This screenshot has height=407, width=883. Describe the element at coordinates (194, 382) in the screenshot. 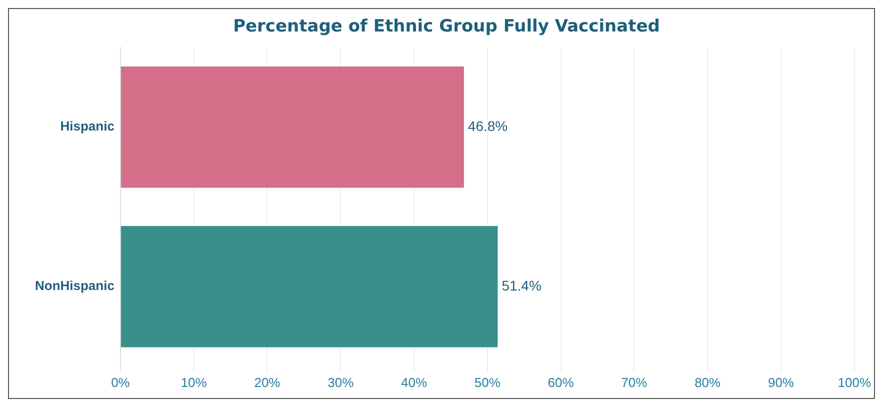

I see `x-tick-label: 10%` at that location.